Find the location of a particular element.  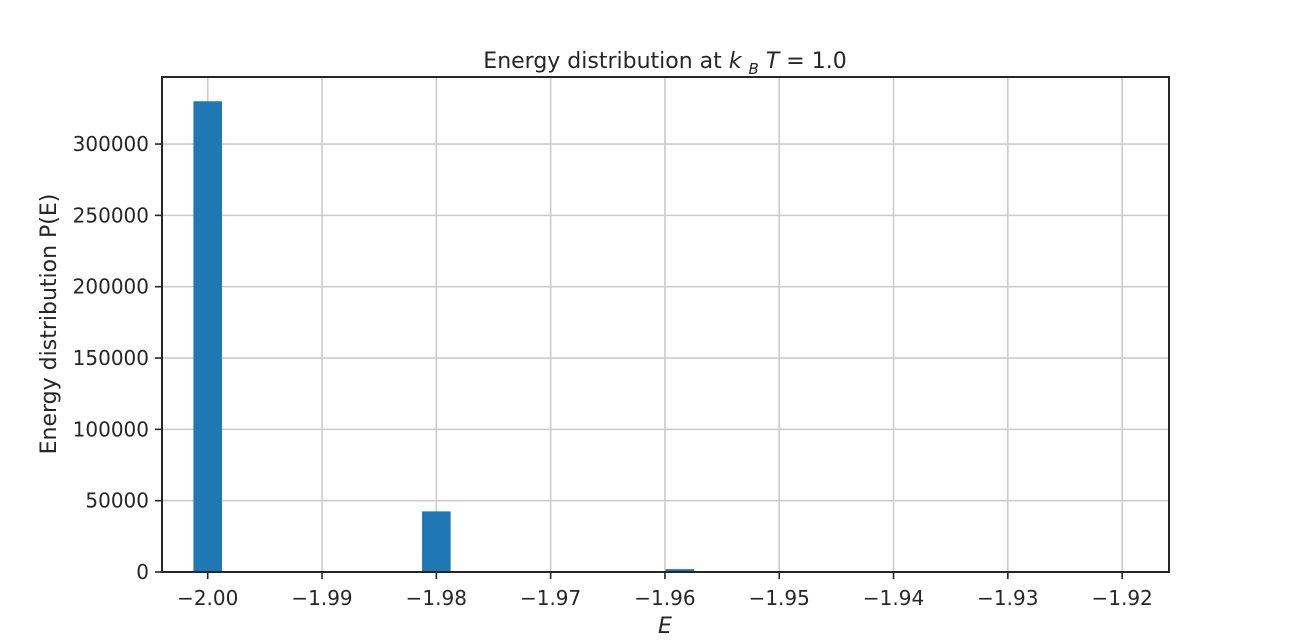

x-tick-label: −2.00 is located at coordinates (207, 598).